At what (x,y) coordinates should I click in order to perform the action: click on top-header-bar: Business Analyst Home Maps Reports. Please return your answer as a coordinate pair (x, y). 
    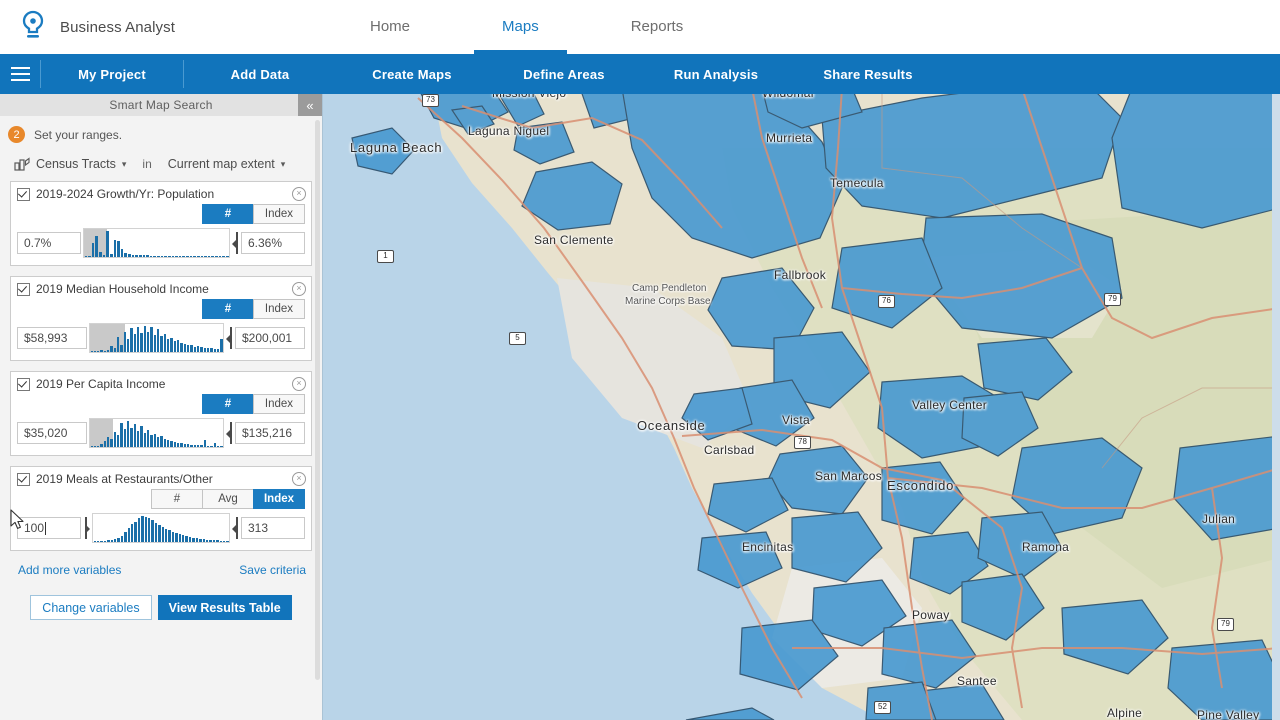
    Looking at the image, I should click on (640, 27).